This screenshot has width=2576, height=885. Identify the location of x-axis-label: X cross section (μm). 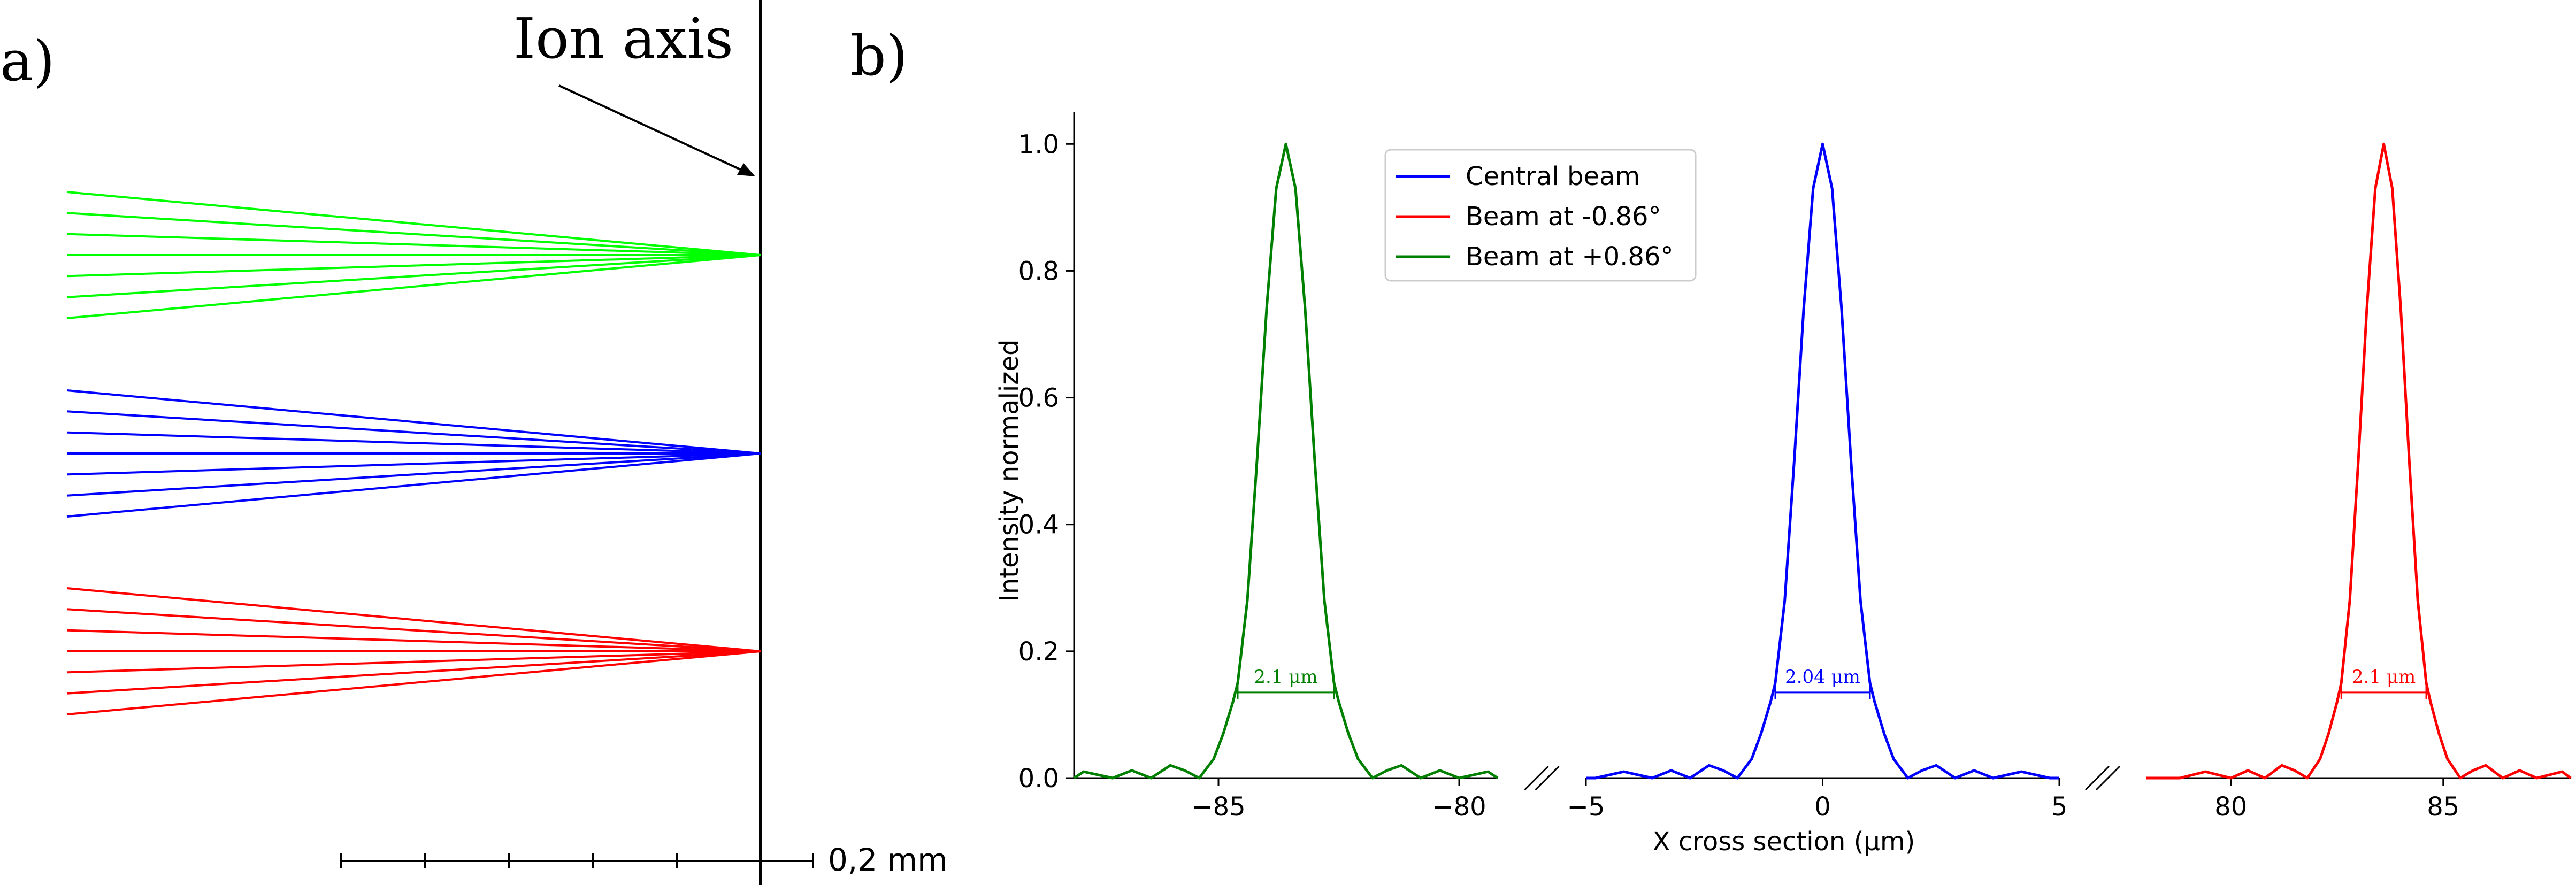
(1784, 842).